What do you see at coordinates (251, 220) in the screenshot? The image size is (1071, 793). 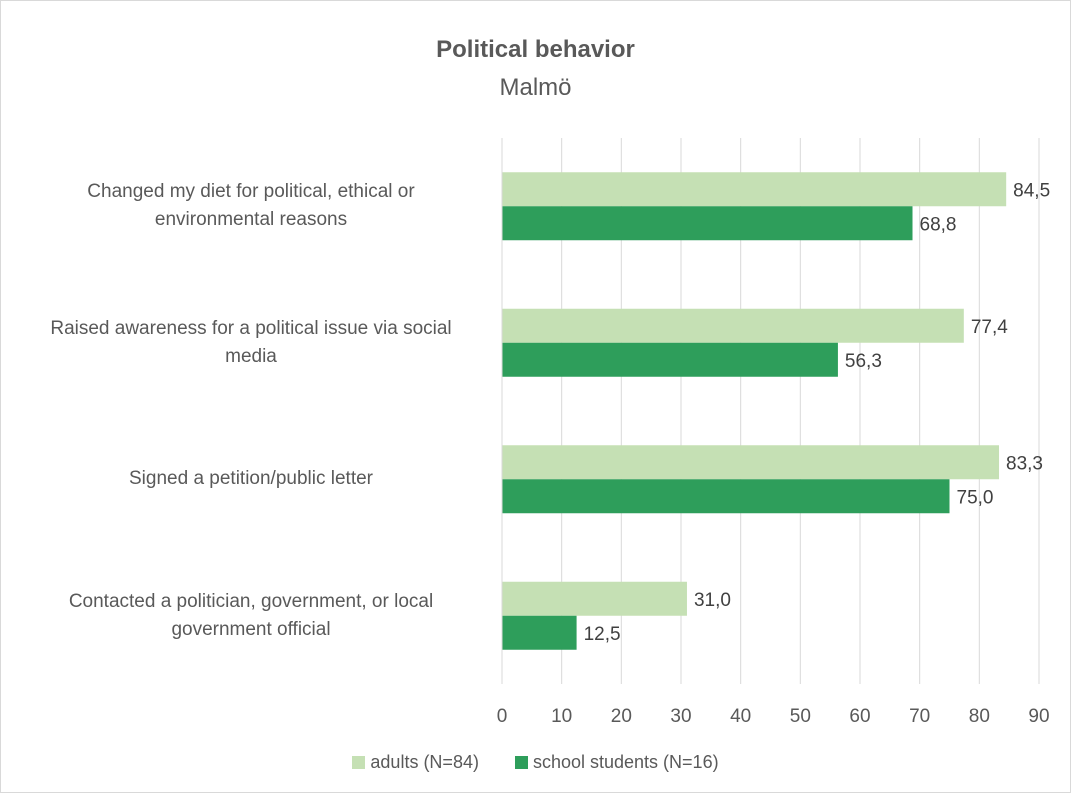 I see `category-label-line: environmental reasons` at bounding box center [251, 220].